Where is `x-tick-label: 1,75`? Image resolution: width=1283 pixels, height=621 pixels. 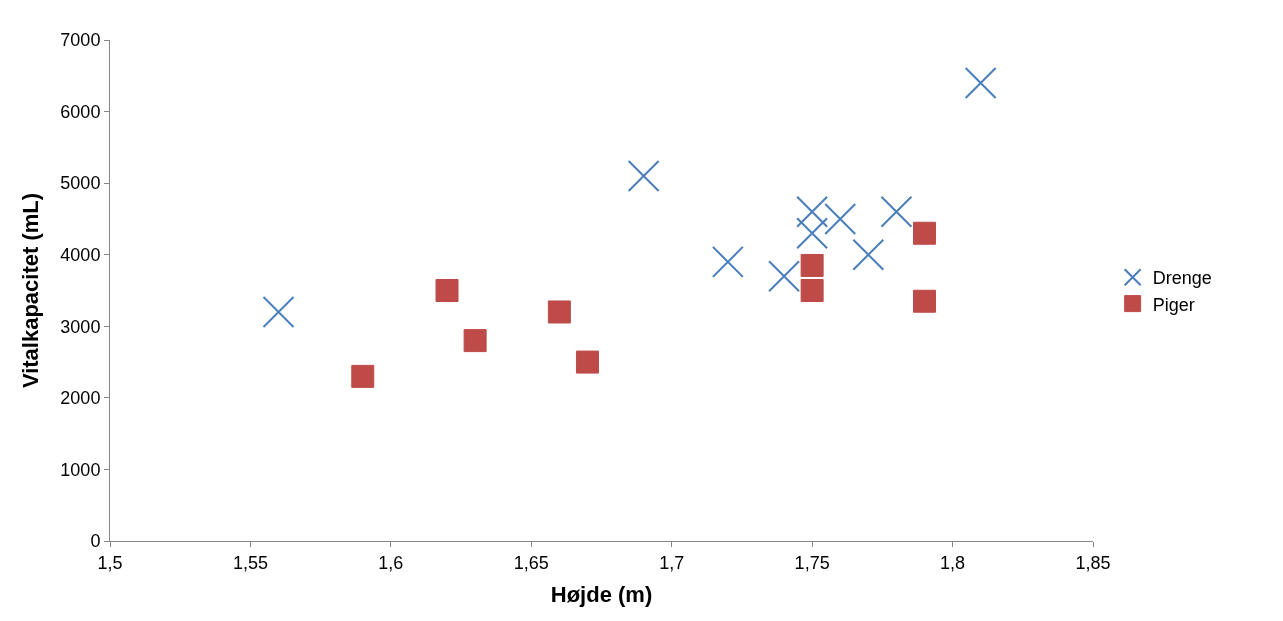
x-tick-label: 1,75 is located at coordinates (812, 562).